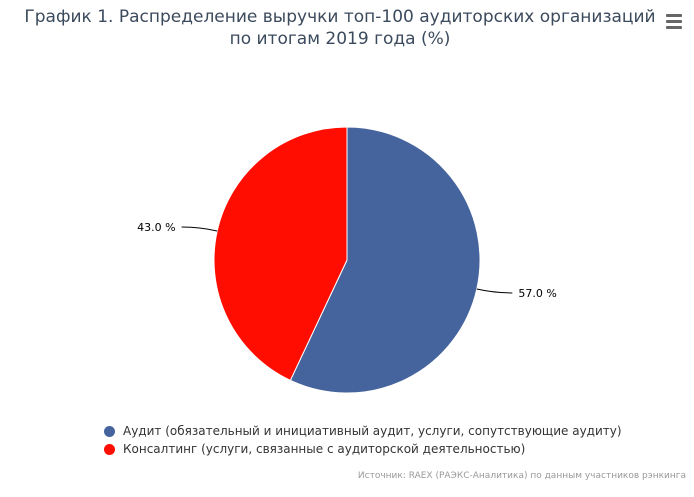 Image resolution: width=694 pixels, height=497 pixels. Describe the element at coordinates (156, 227) in the screenshot. I see `data-label-consulting: 43.0 %` at that location.